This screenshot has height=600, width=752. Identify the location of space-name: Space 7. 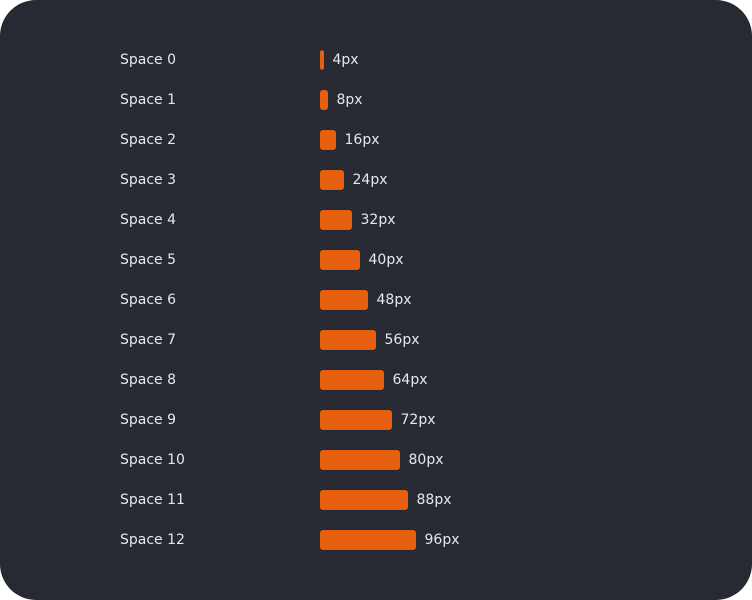
(148, 340).